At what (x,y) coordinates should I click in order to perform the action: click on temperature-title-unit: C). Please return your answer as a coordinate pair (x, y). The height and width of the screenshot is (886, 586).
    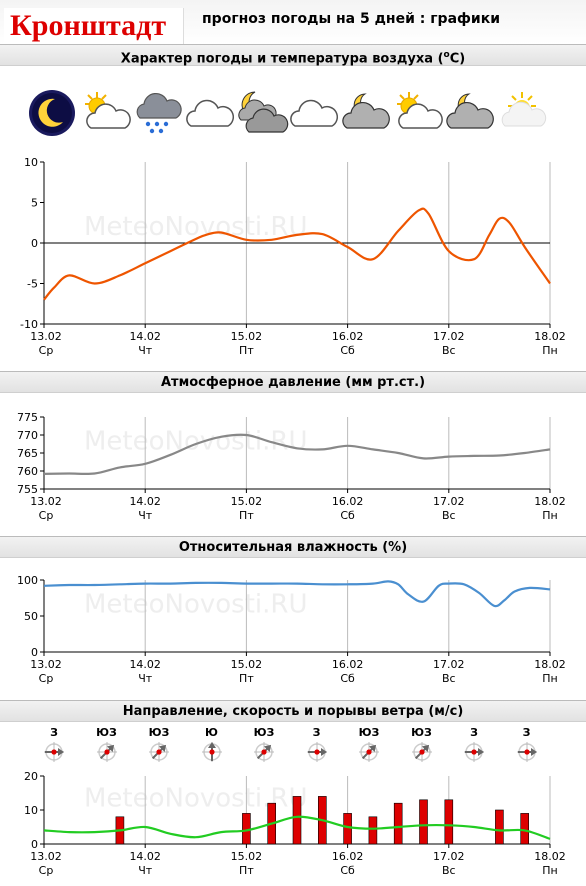
    Looking at the image, I should click on (457, 59).